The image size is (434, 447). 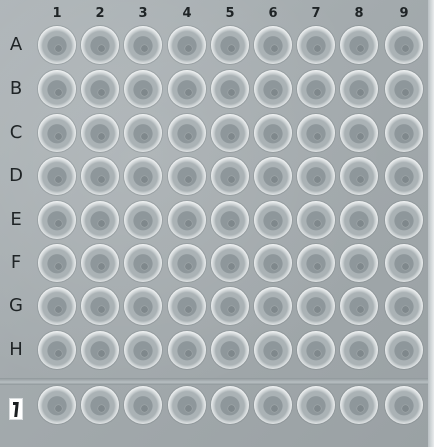 I want to click on well-g7, so click(x=316, y=306).